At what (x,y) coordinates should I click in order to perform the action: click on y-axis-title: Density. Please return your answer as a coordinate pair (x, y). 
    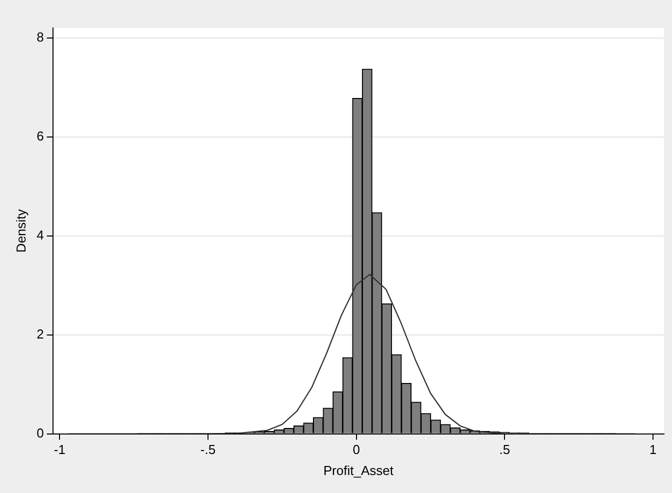
    Looking at the image, I should click on (20, 230).